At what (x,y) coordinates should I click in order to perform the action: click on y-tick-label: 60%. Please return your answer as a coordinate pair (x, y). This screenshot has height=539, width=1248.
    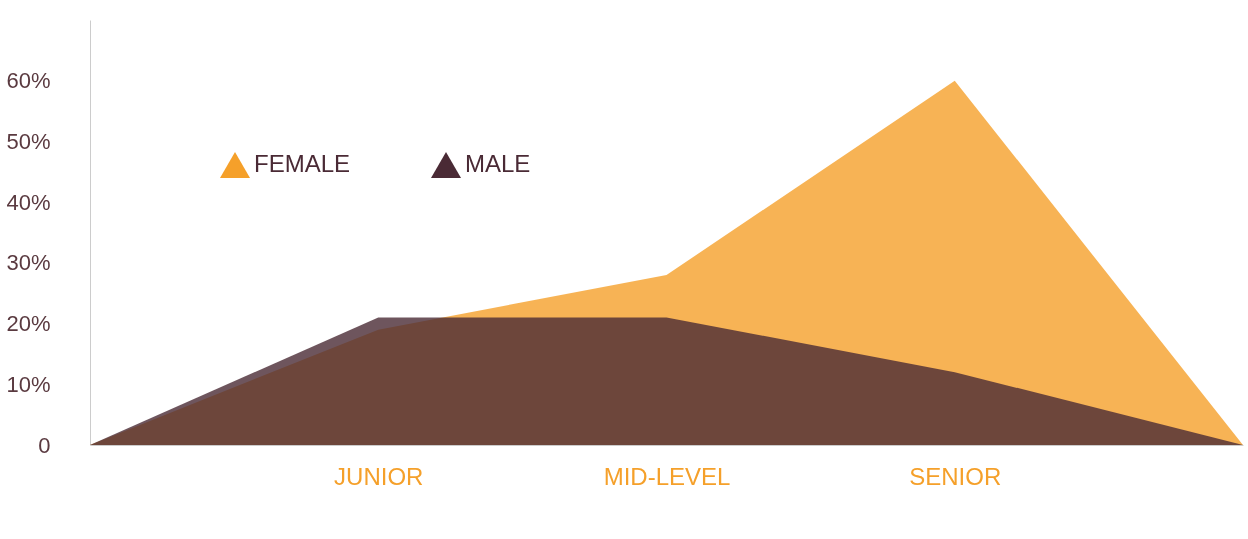
    Looking at the image, I should click on (28, 81).